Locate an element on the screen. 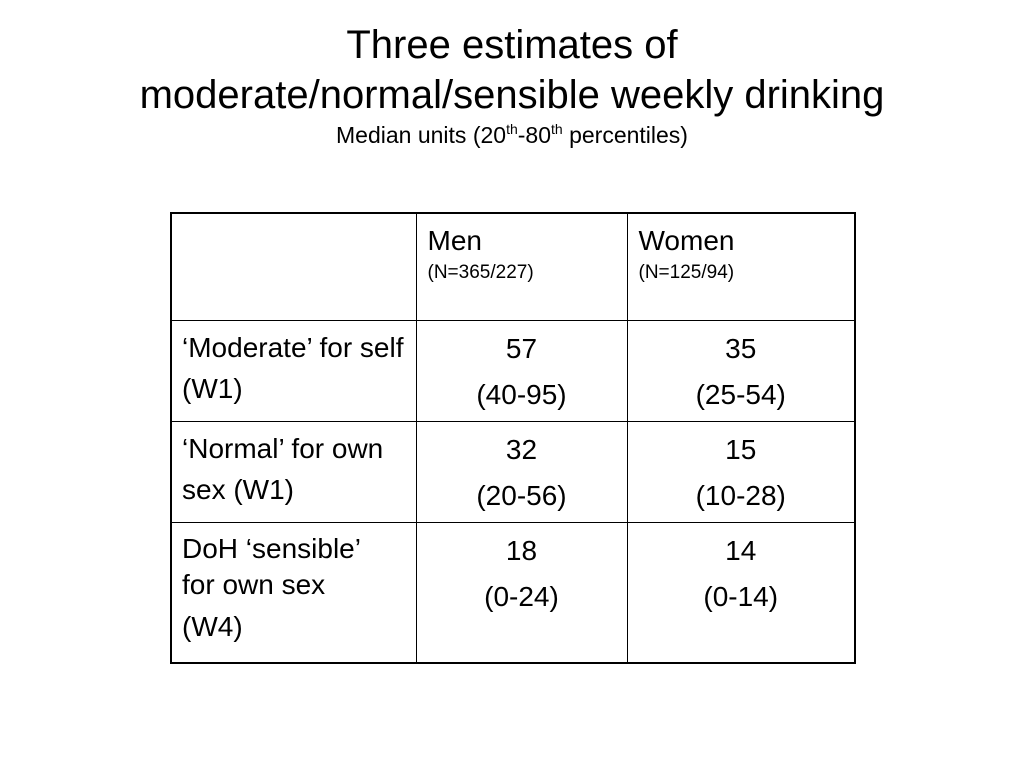  header-women-label: Women is located at coordinates (686, 240).